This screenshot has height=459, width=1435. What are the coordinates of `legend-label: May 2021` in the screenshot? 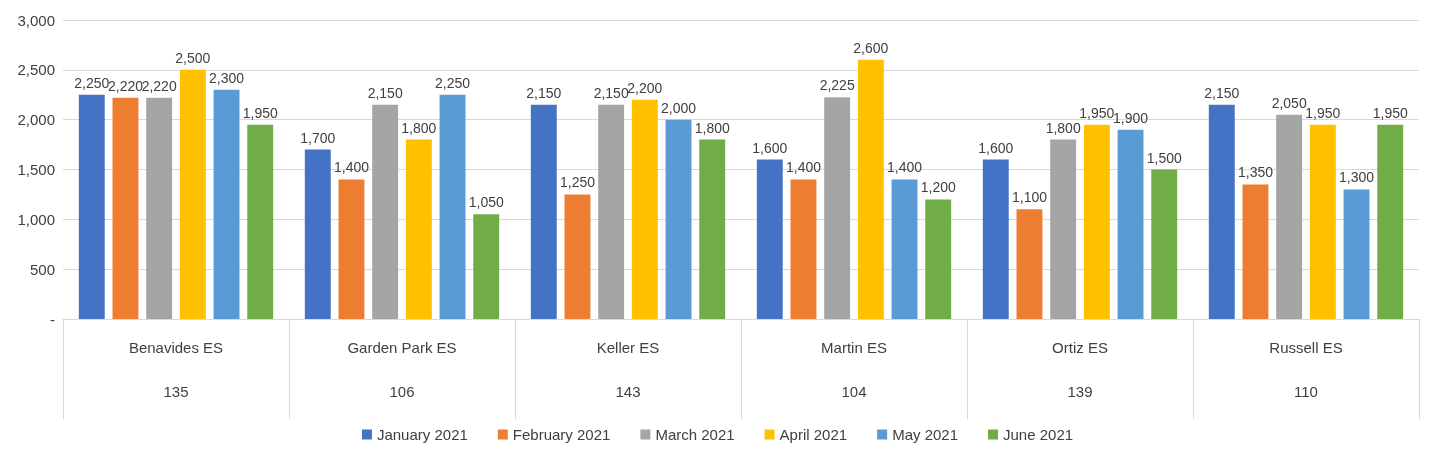 It's located at (925, 434).